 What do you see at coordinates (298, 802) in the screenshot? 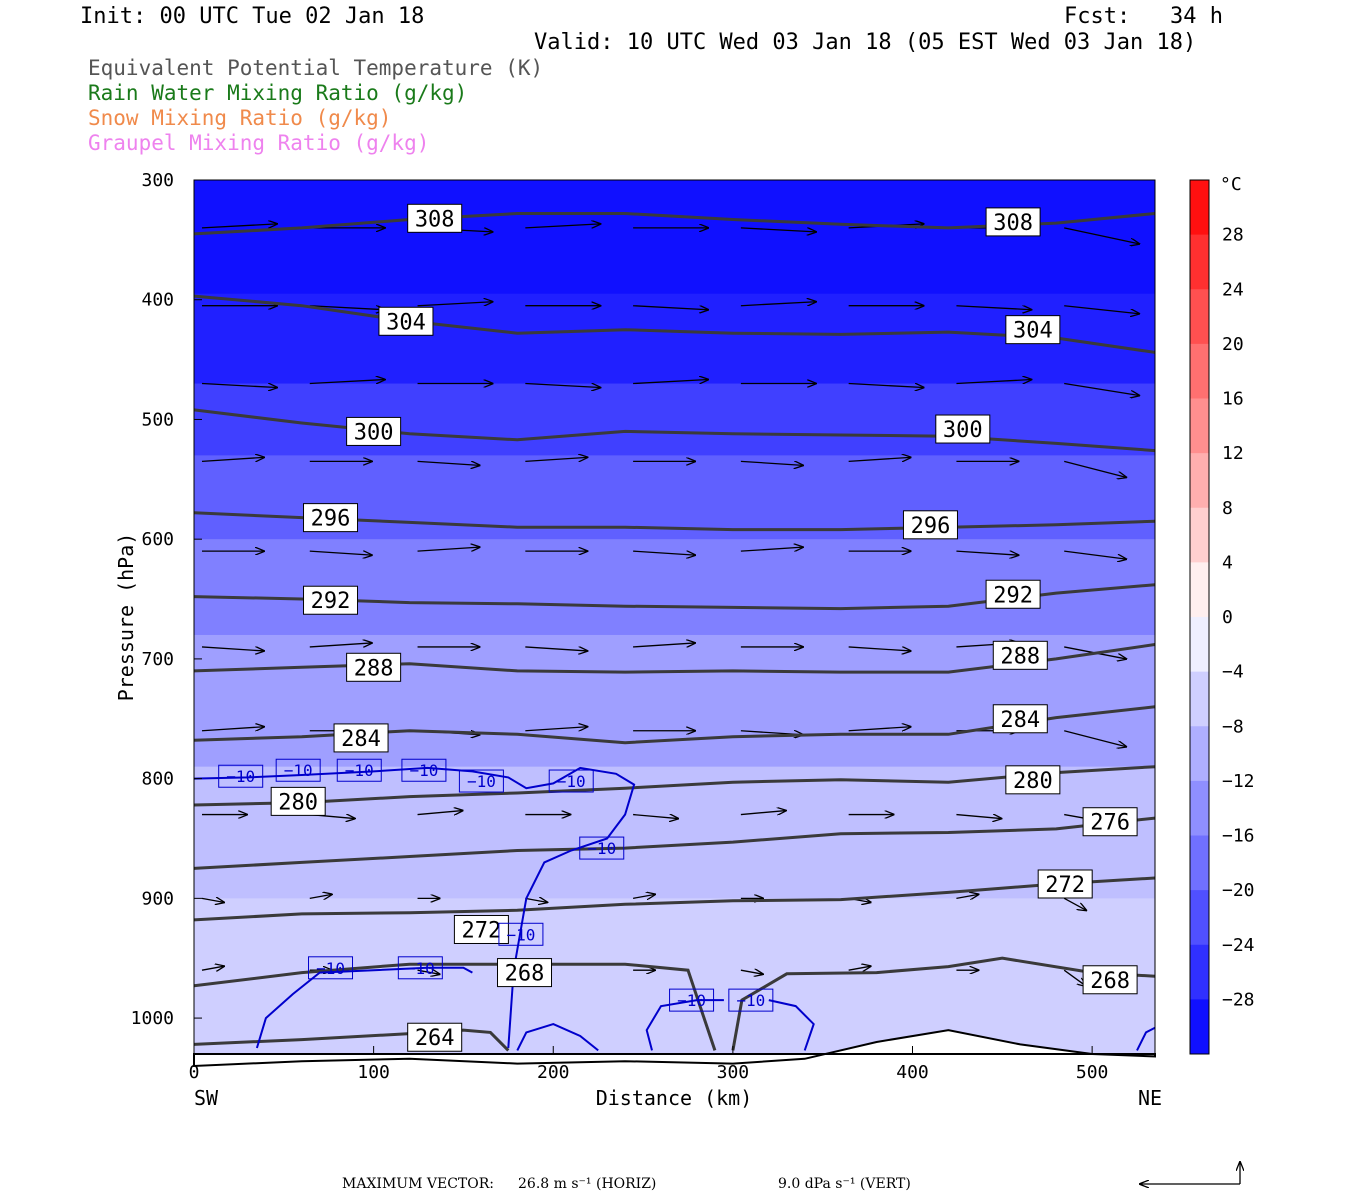
I see `theta-e-label: 280` at bounding box center [298, 802].